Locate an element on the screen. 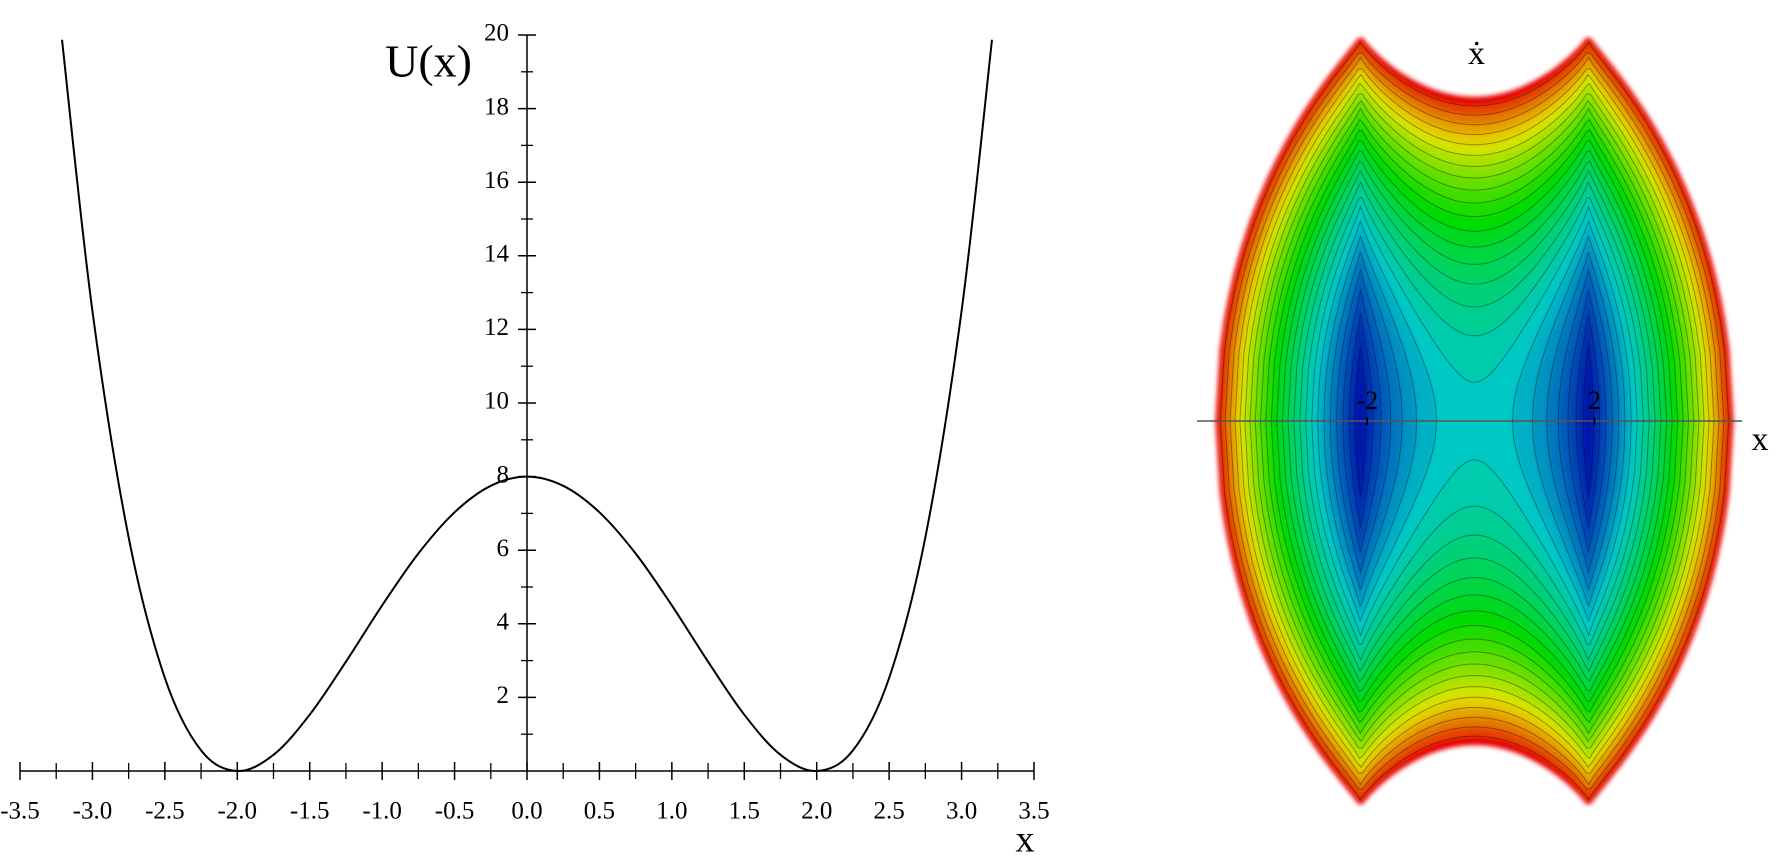 This screenshot has height=865, width=1786. heatmap-band is located at coordinates (1474, 421).